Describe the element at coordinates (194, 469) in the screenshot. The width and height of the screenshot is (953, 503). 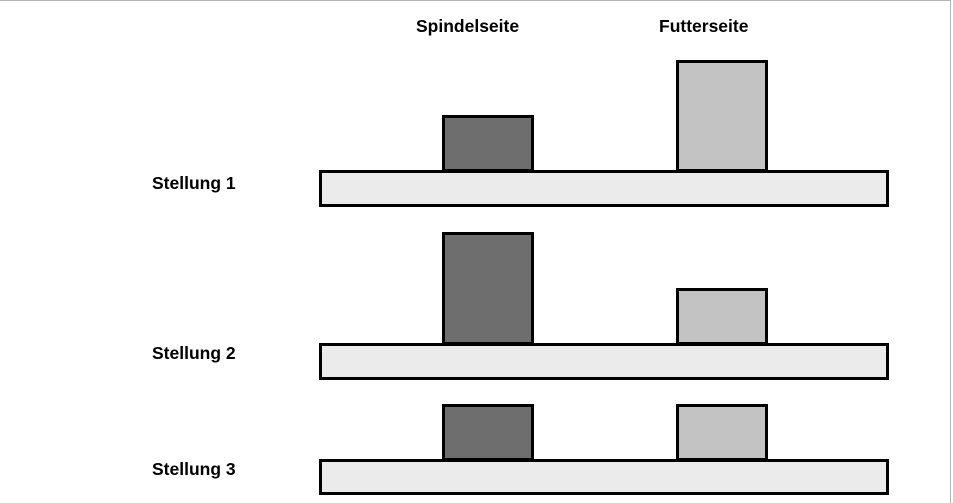
I see `row-label-stellung-3: Stellung 3` at that location.